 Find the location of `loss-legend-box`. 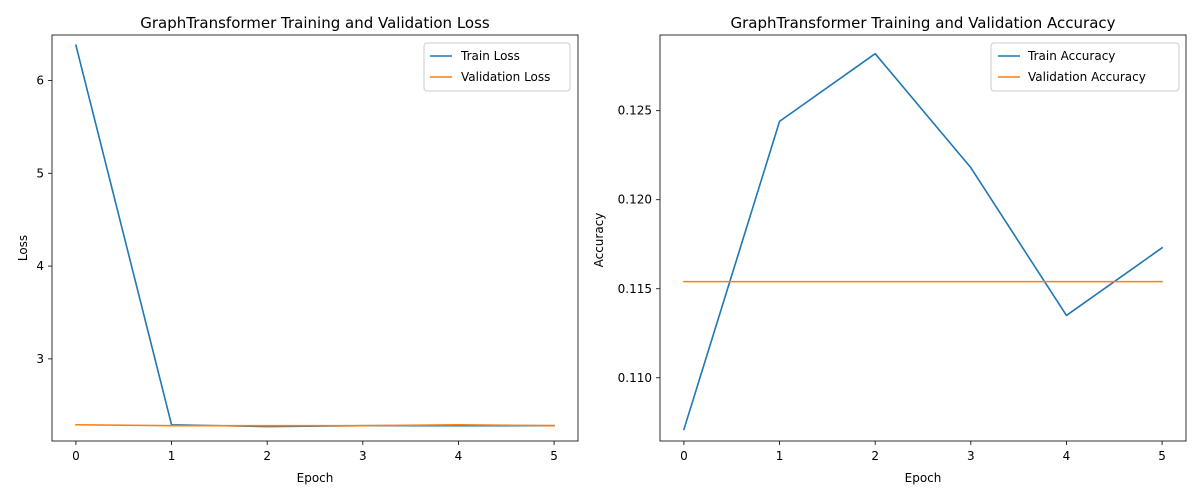

loss-legend-box is located at coordinates (497, 67).